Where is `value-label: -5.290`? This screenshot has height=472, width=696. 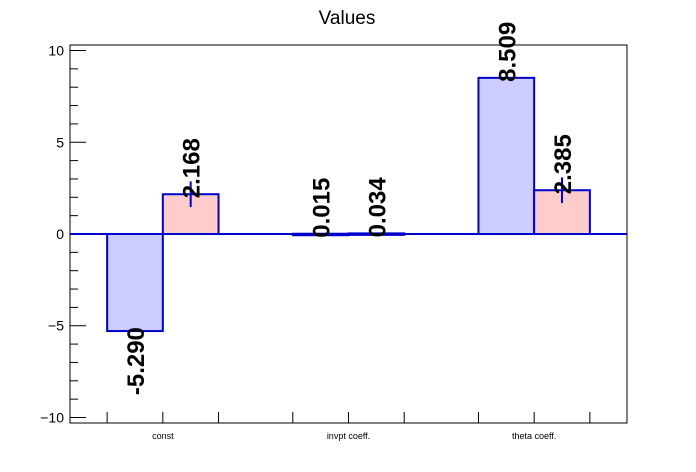
value-label: -5.290 is located at coordinates (136, 361).